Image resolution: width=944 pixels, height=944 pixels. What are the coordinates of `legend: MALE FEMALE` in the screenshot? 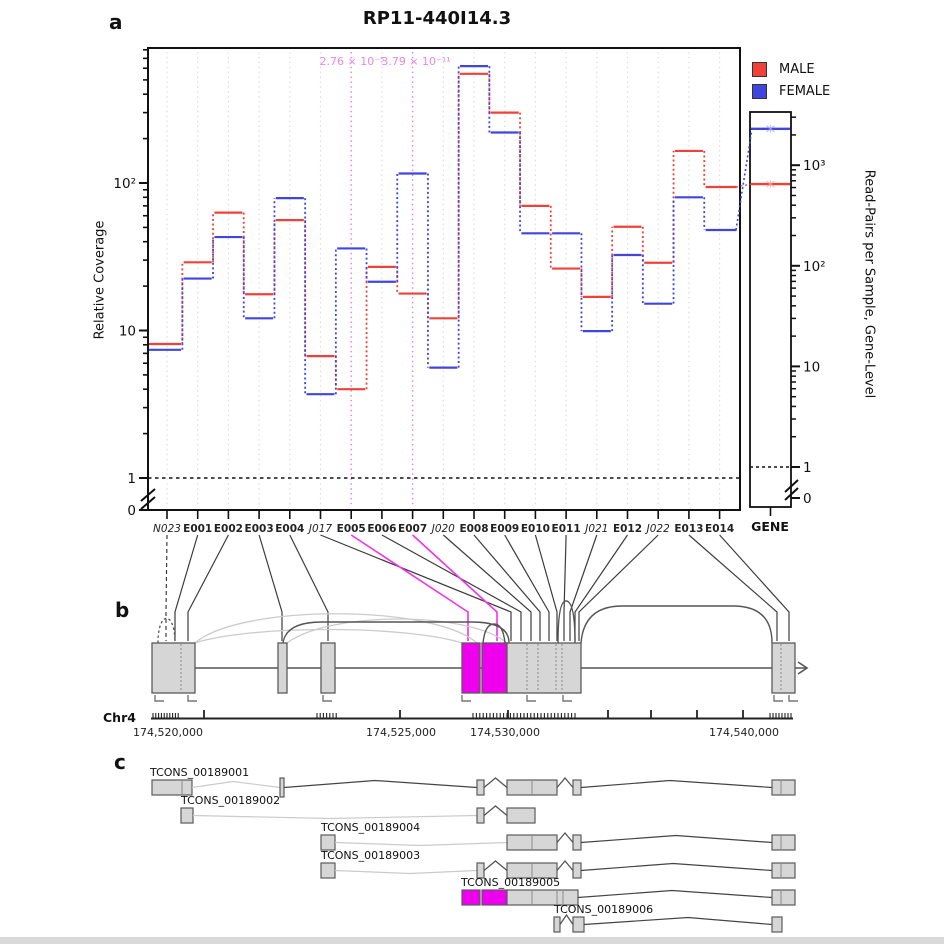 It's located at (791, 80).